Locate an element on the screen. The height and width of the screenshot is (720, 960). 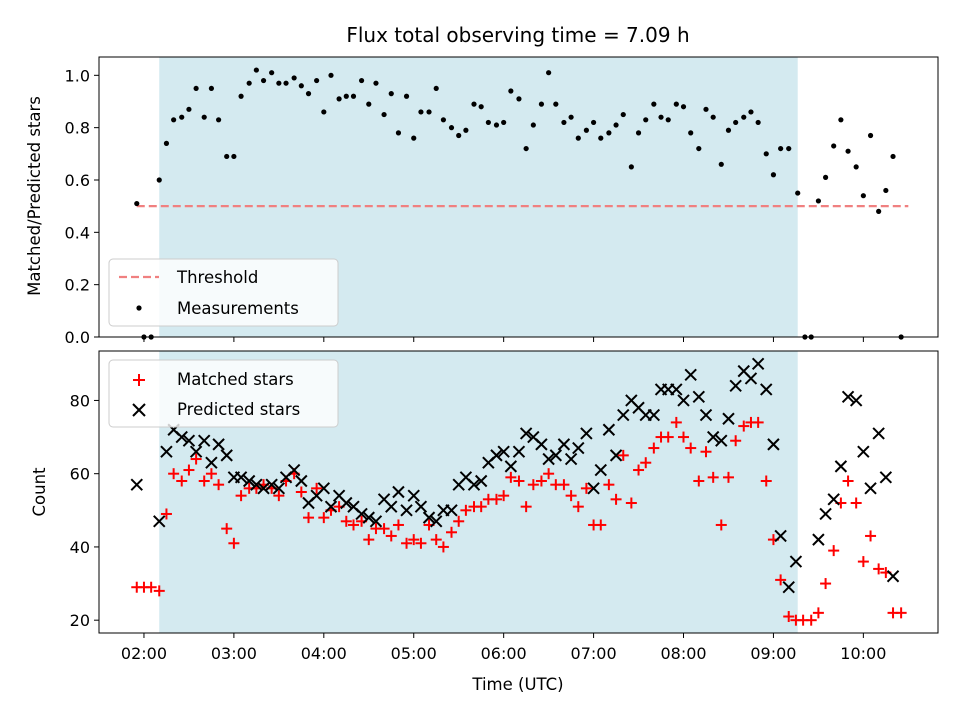
top-legend-box is located at coordinates (223, 292).